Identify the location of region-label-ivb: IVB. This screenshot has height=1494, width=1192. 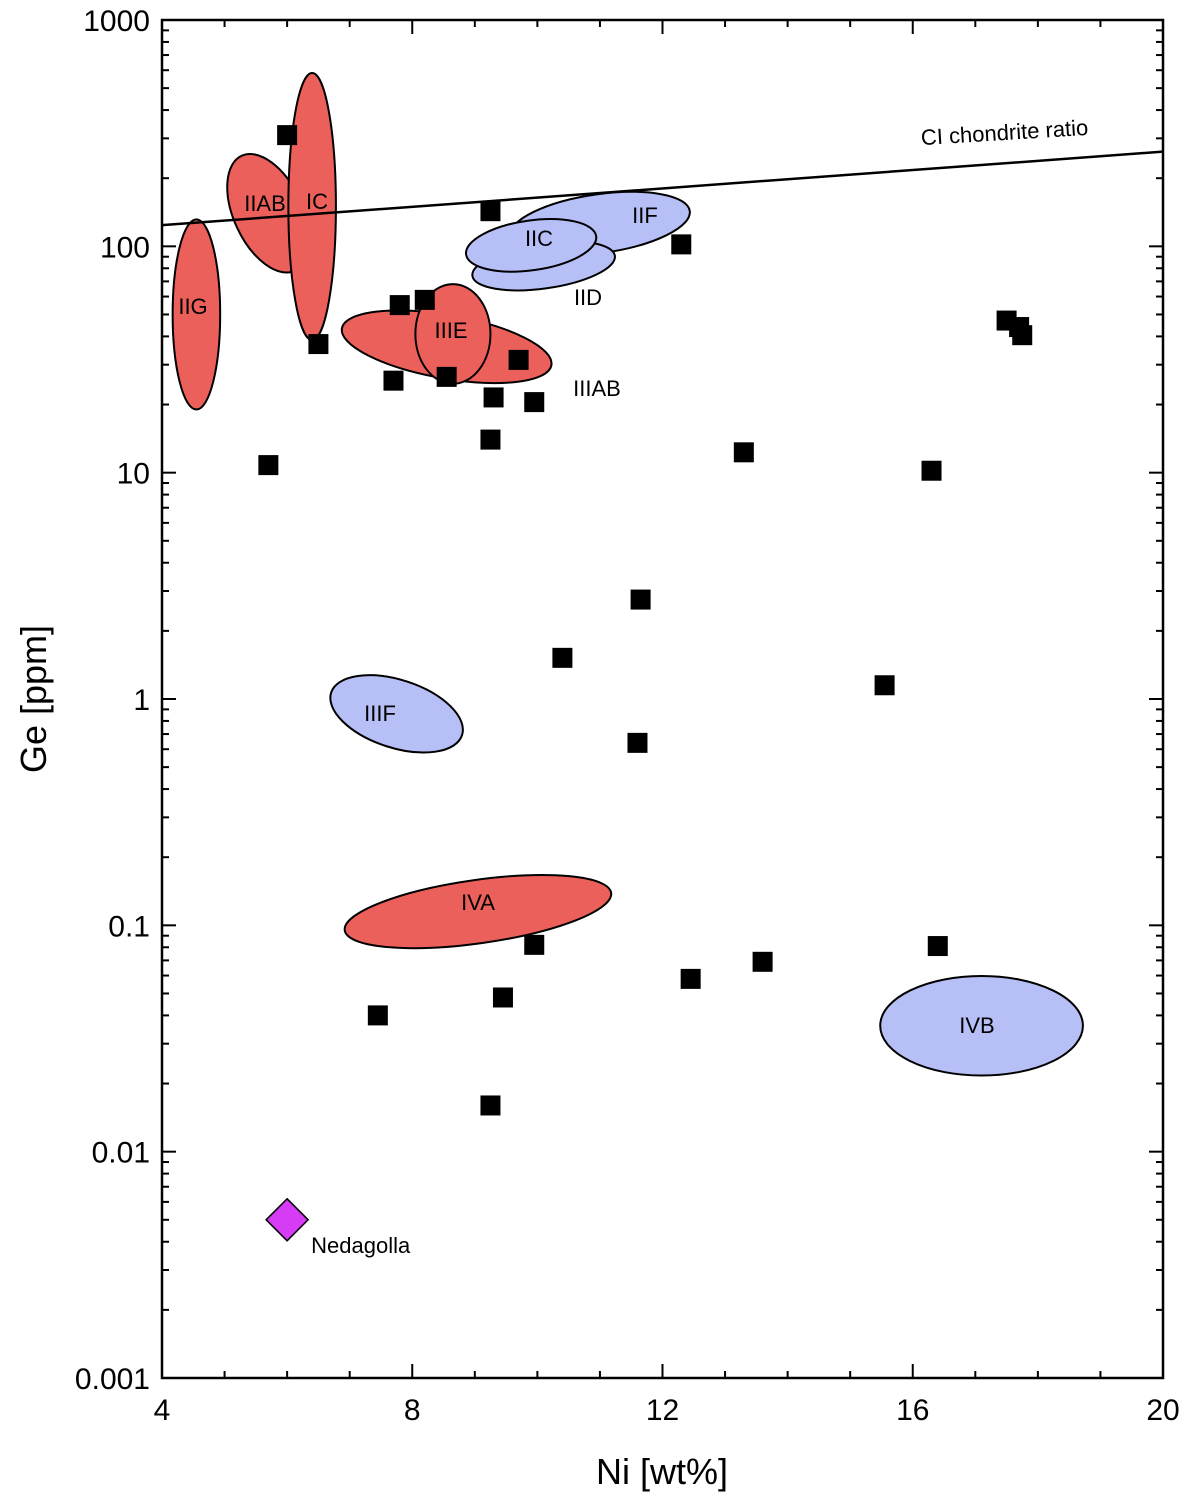
(976, 1025).